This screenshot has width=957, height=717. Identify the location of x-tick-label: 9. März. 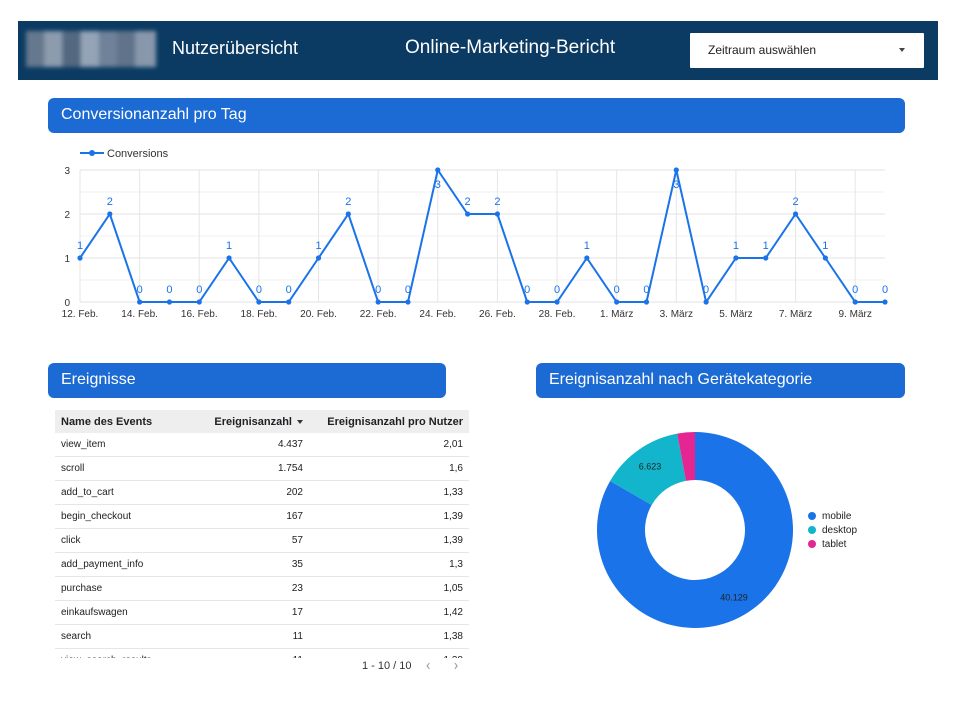
(855, 314).